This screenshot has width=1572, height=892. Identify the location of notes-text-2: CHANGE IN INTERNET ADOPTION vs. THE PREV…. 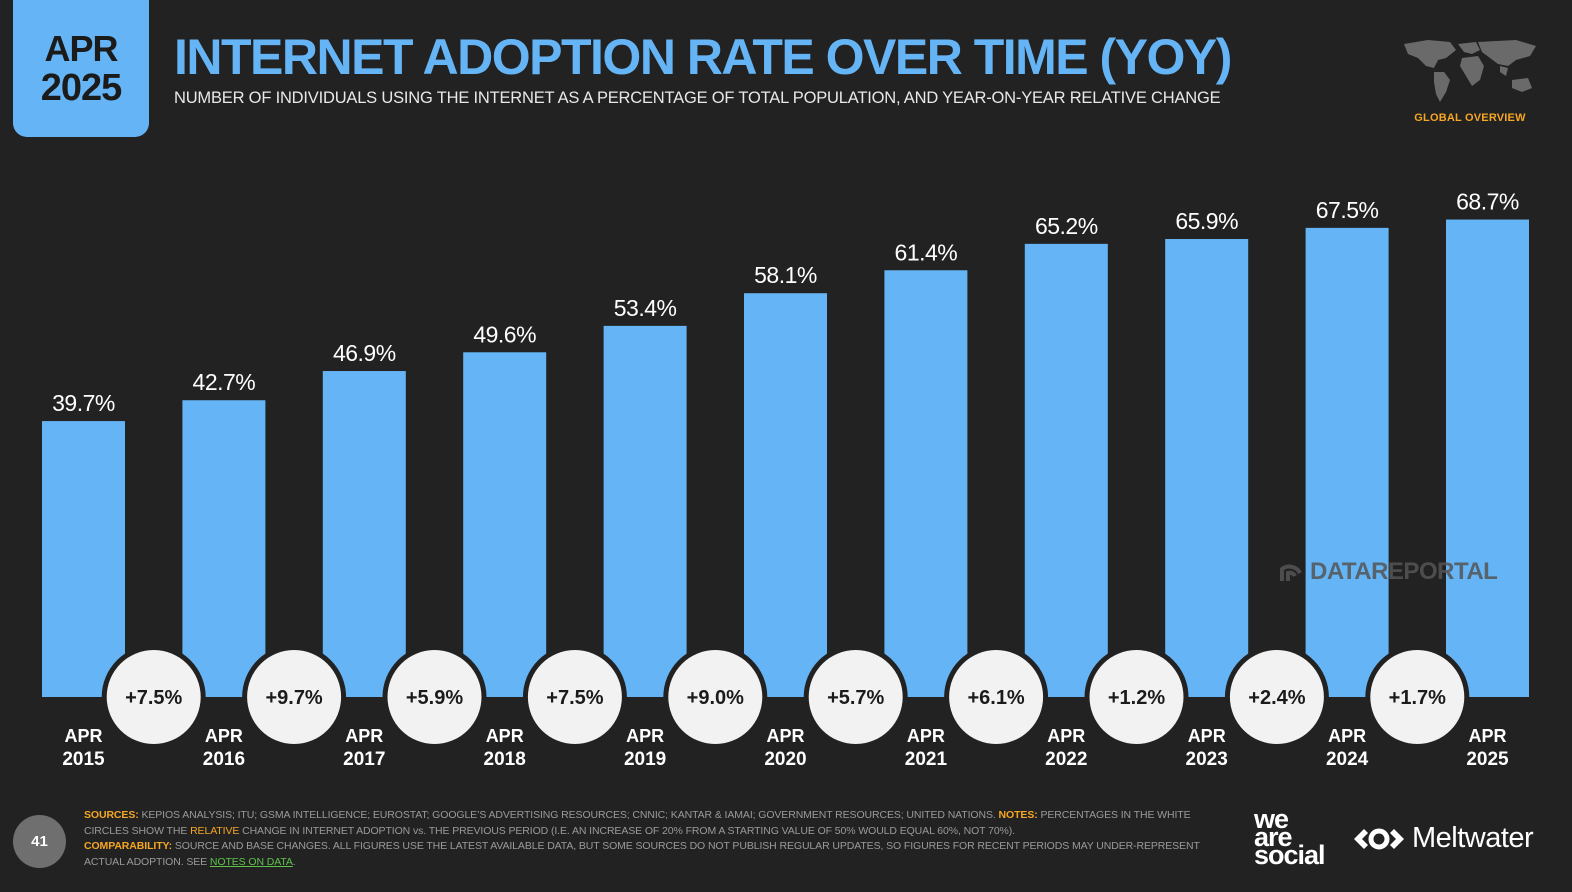
(629, 830).